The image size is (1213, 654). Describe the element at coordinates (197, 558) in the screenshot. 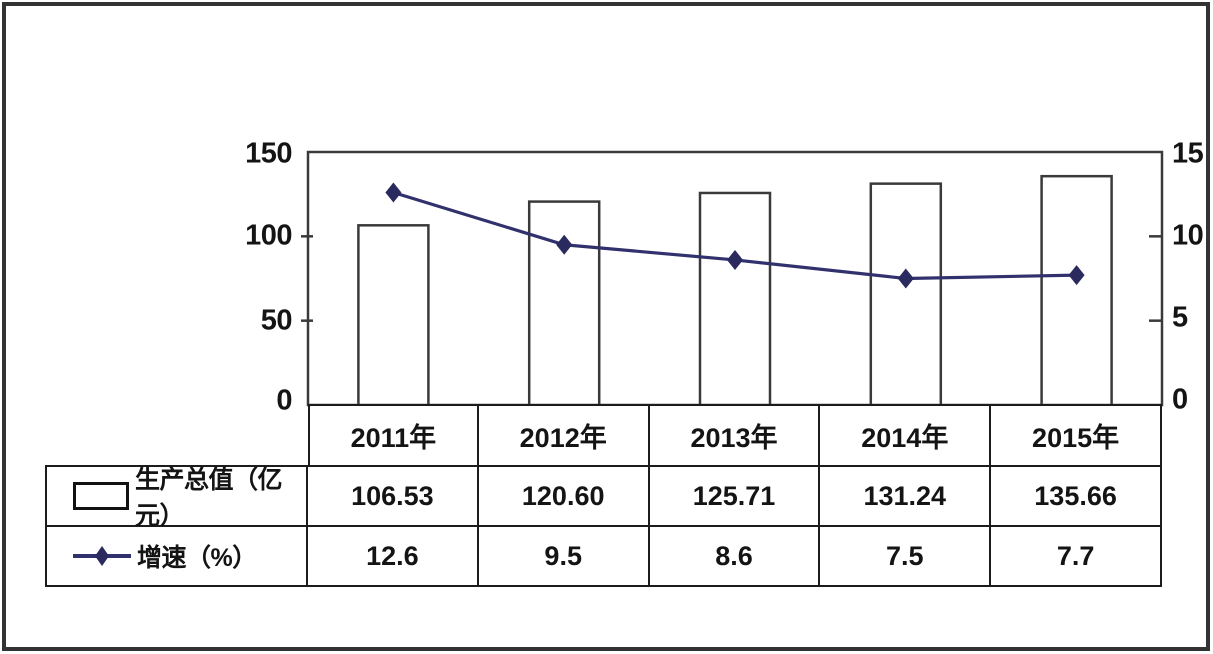

I see `legend-label-growth: 增速（%）` at that location.